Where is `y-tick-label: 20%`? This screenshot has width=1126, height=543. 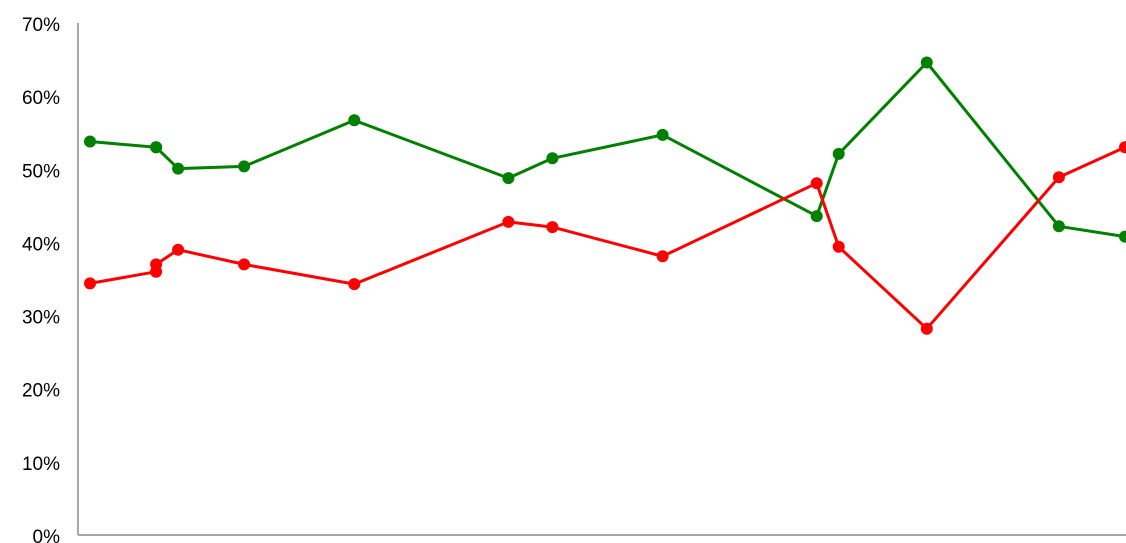
y-tick-label: 20% is located at coordinates (41, 391).